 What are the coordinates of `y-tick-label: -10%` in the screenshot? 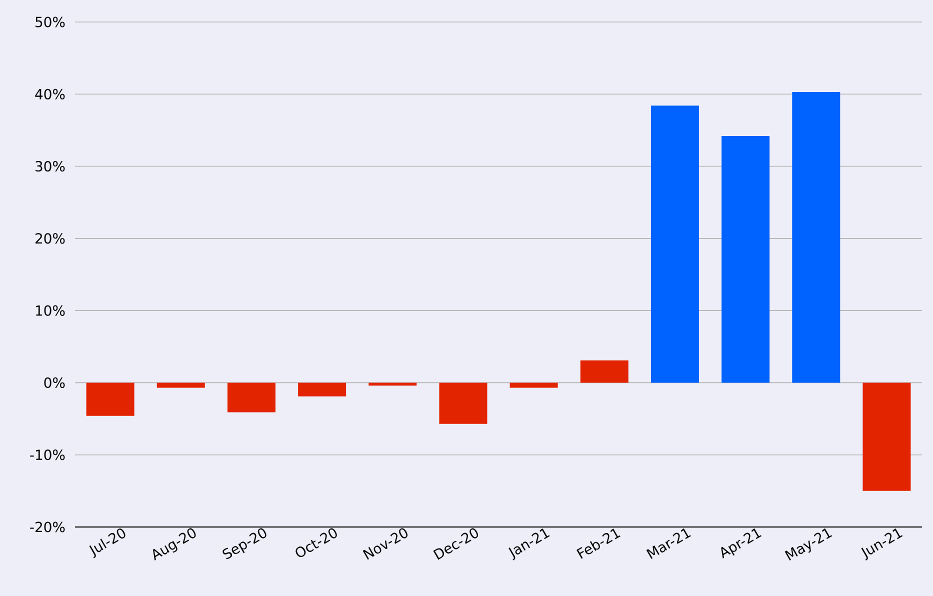 It's located at (47, 455).